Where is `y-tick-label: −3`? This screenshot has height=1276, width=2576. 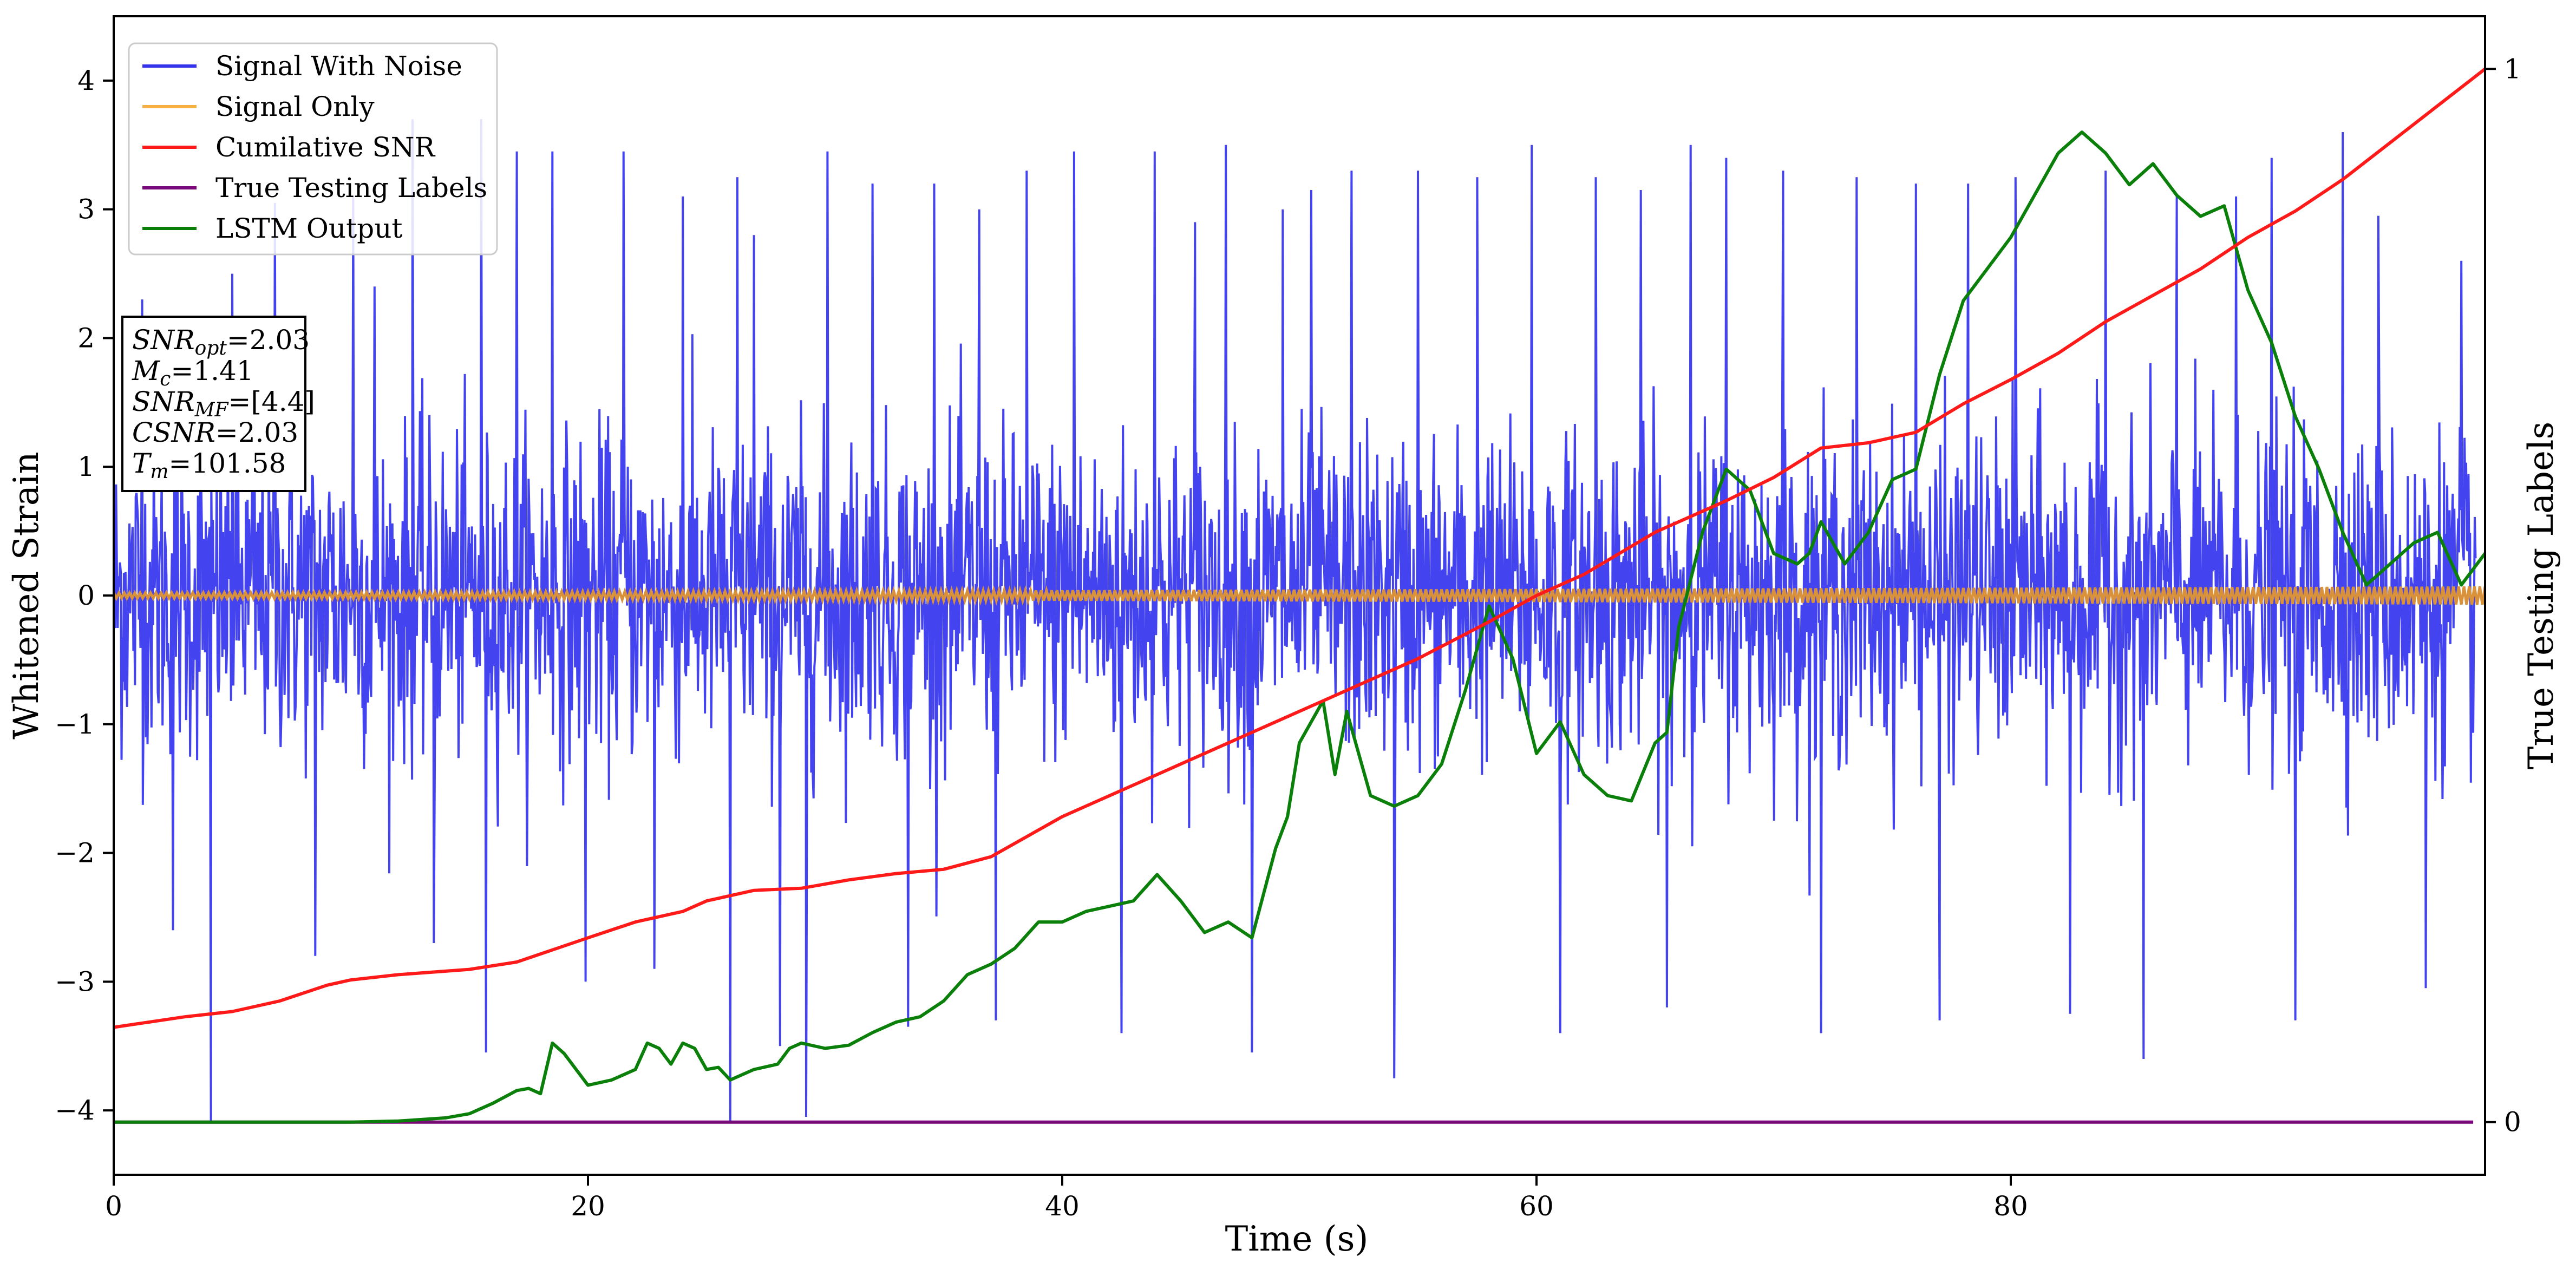 y-tick-label: −3 is located at coordinates (75, 981).